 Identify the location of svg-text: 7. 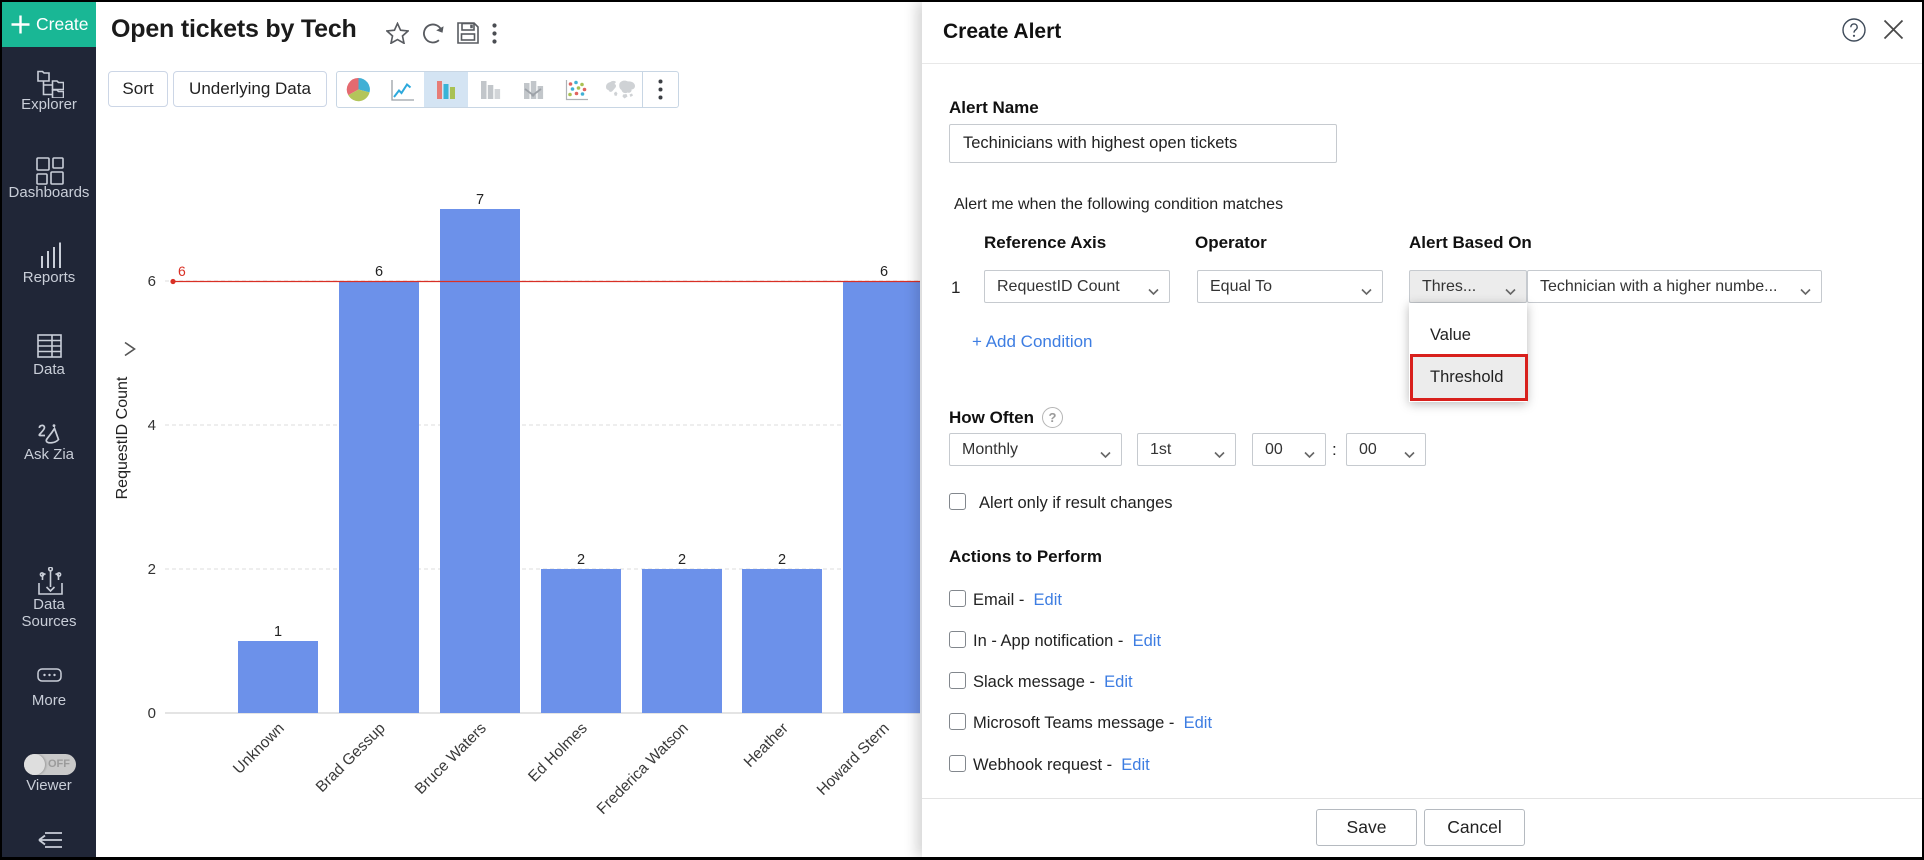
(480, 200).